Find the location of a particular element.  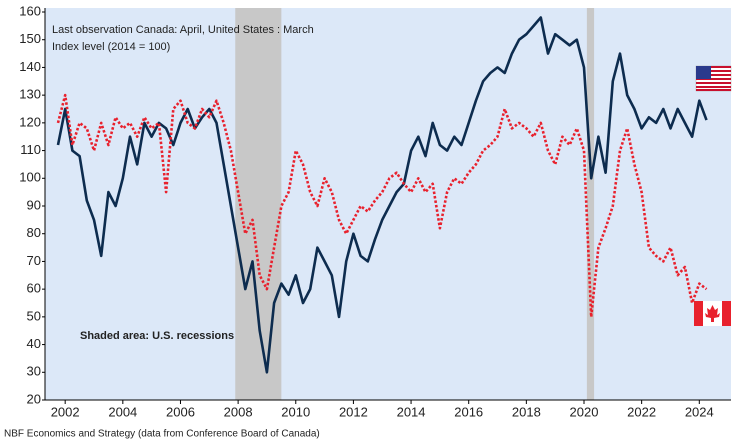

x-tick-label: 2008 is located at coordinates (238, 411).